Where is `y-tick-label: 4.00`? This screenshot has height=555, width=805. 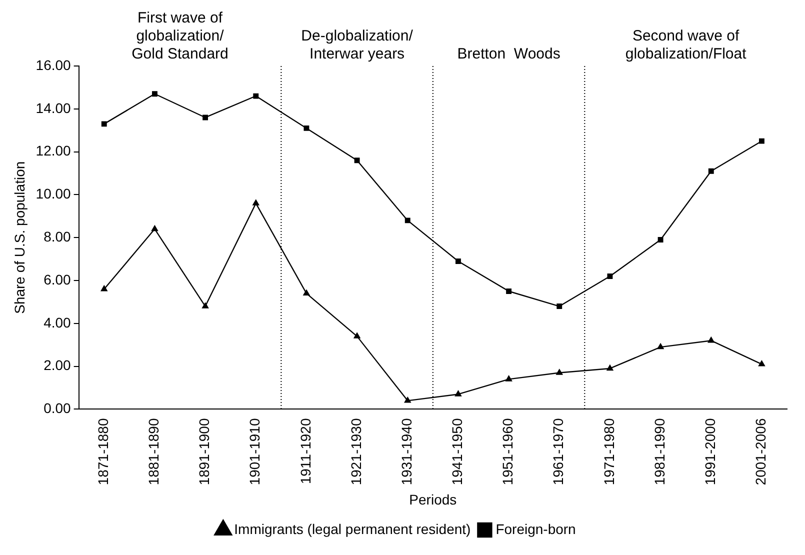
y-tick-label: 4.00 is located at coordinates (58, 322).